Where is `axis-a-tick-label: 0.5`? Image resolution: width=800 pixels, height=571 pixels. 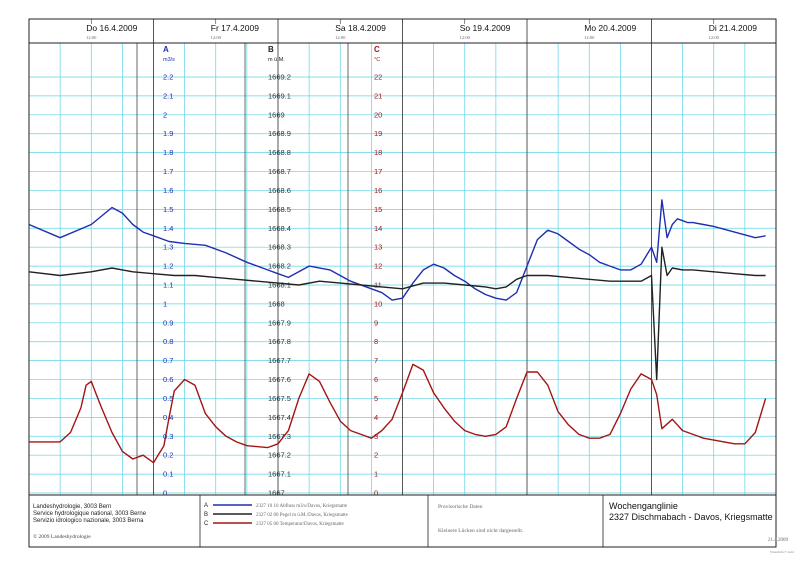 axis-a-tick-label: 0.5 is located at coordinates (168, 398).